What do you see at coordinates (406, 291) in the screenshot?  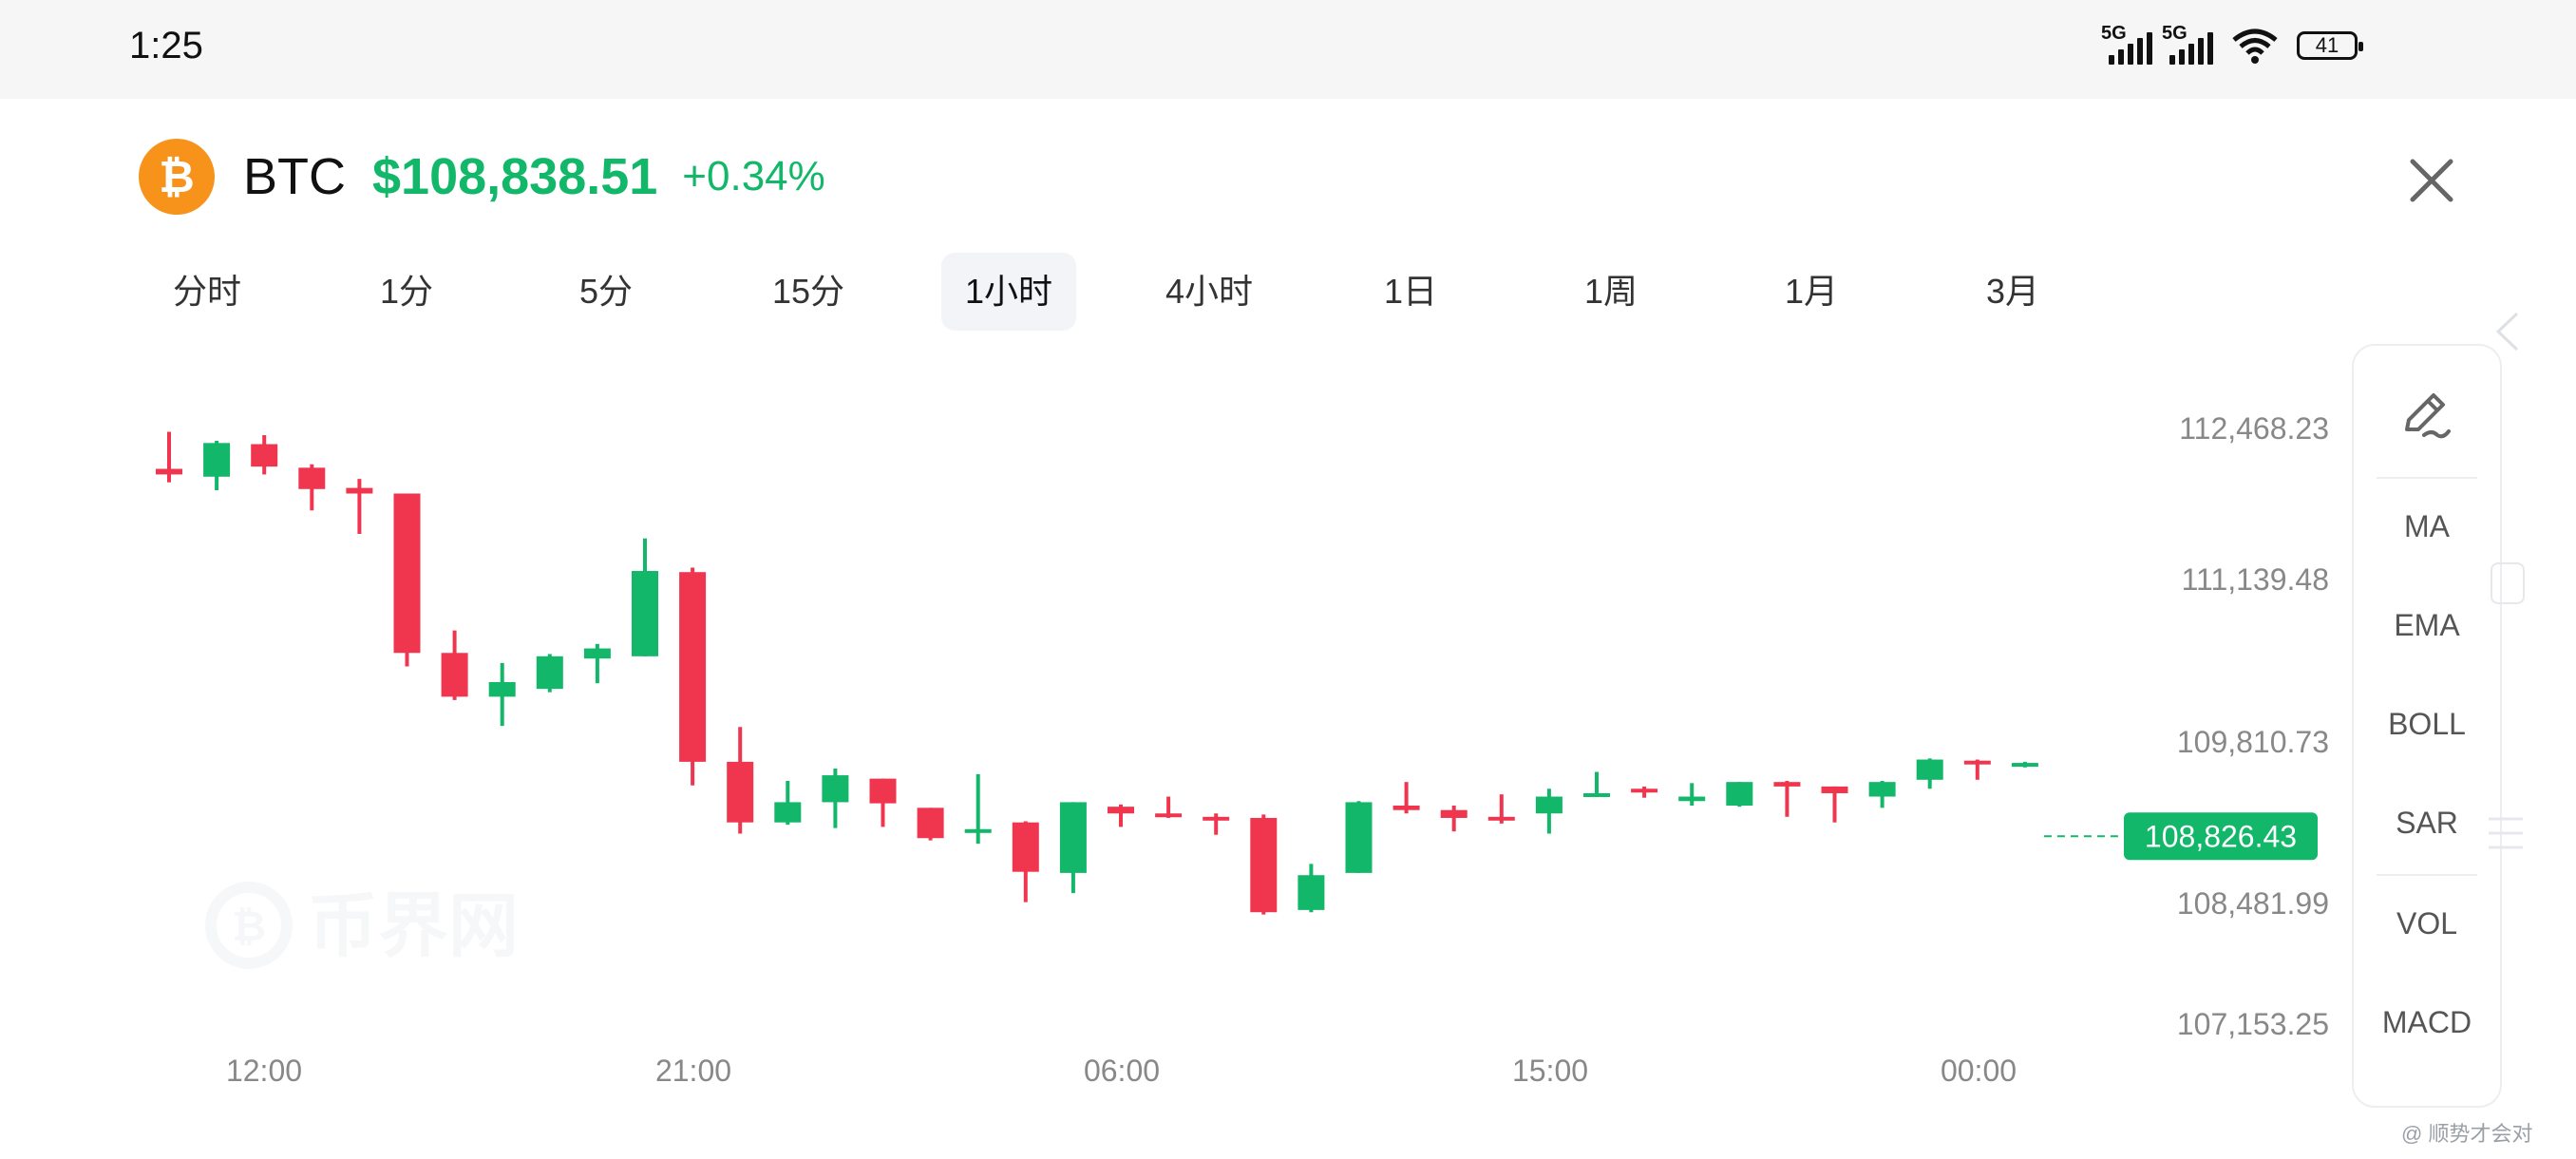 I see `tab-1min: 1分` at bounding box center [406, 291].